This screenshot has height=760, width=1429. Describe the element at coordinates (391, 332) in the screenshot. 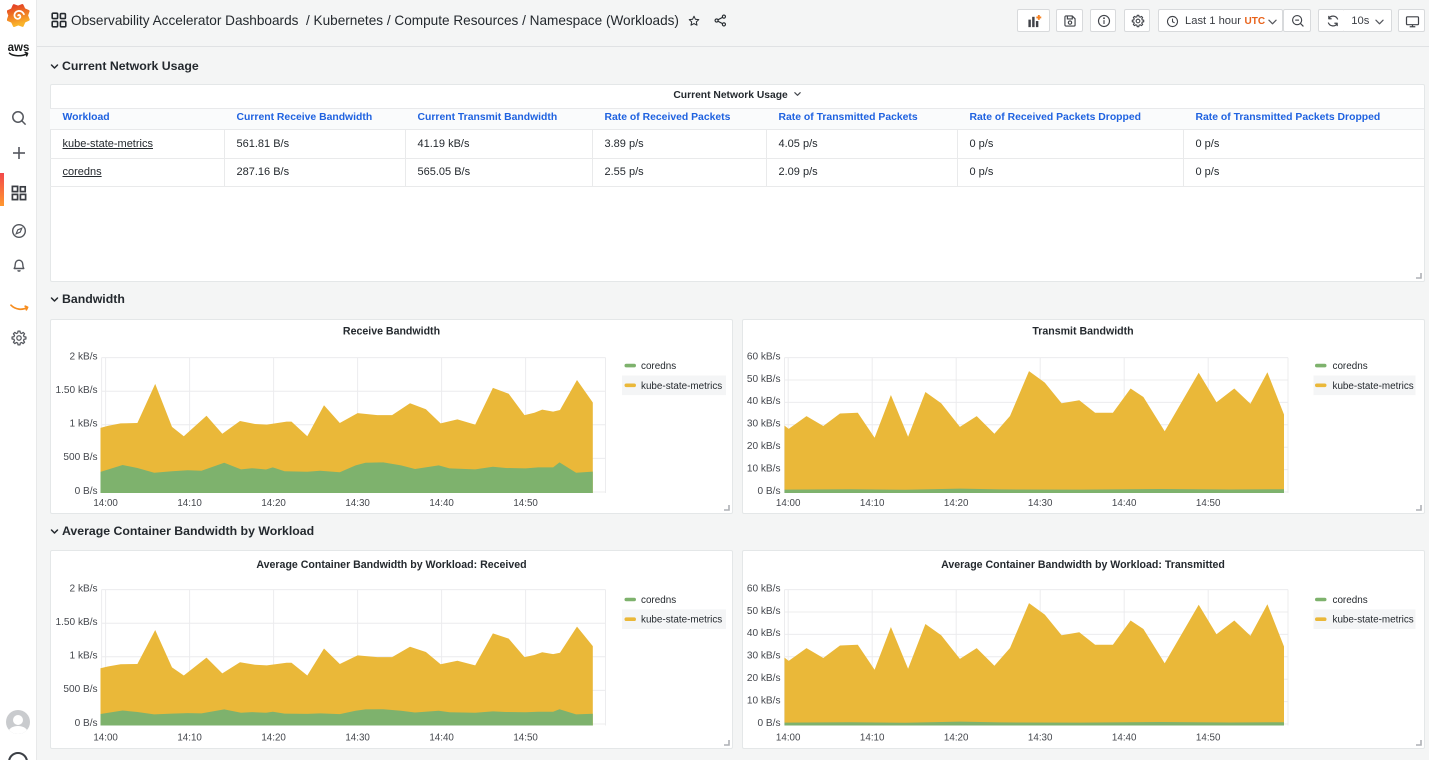

I see `svg-text: Receive Bandwidth` at that location.